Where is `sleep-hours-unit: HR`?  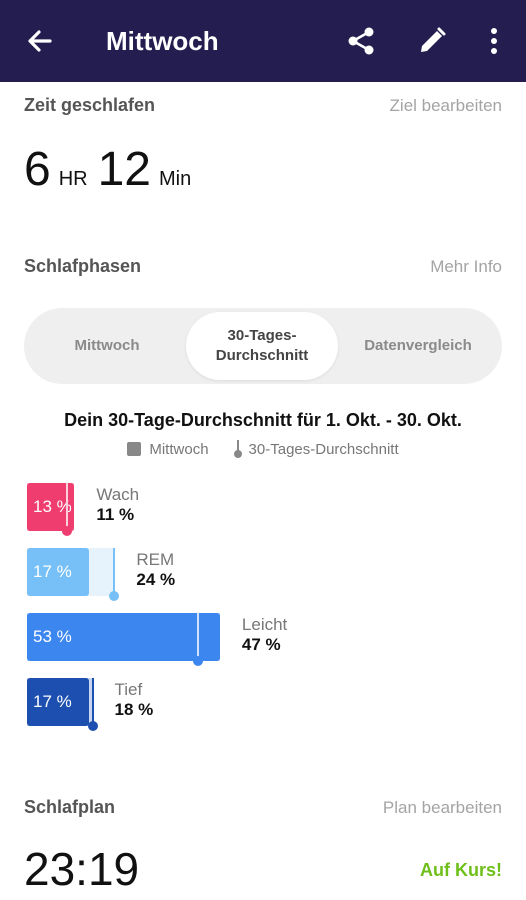 sleep-hours-unit: HR is located at coordinates (73, 179).